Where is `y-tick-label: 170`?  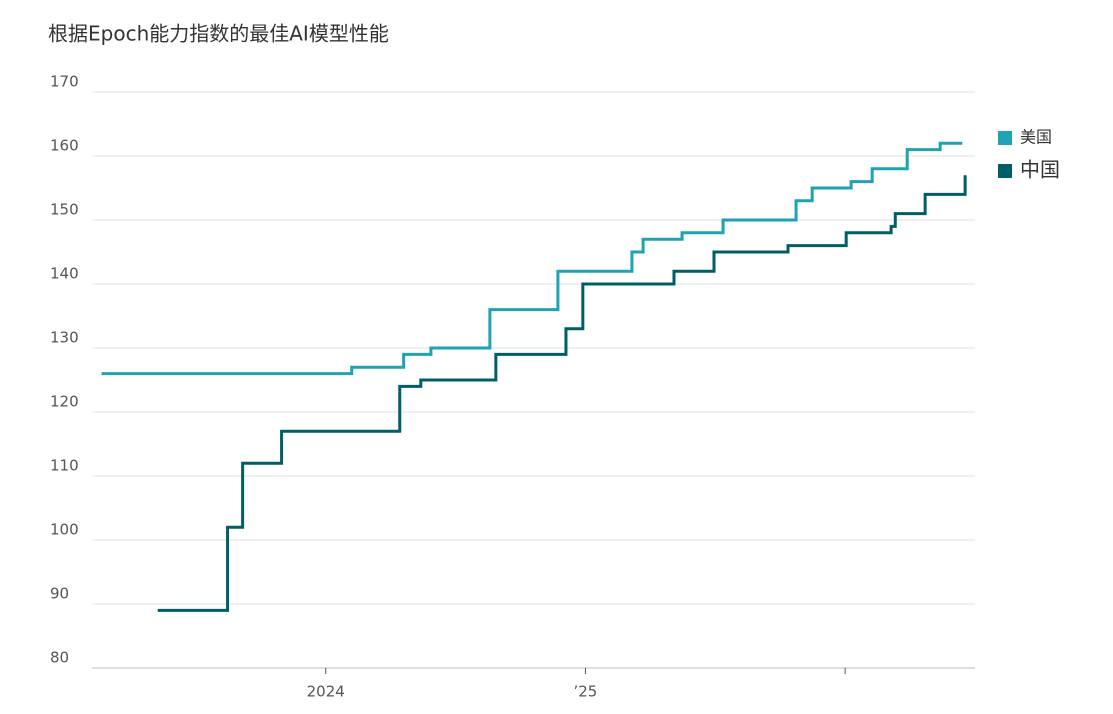 y-tick-label: 170 is located at coordinates (64, 82).